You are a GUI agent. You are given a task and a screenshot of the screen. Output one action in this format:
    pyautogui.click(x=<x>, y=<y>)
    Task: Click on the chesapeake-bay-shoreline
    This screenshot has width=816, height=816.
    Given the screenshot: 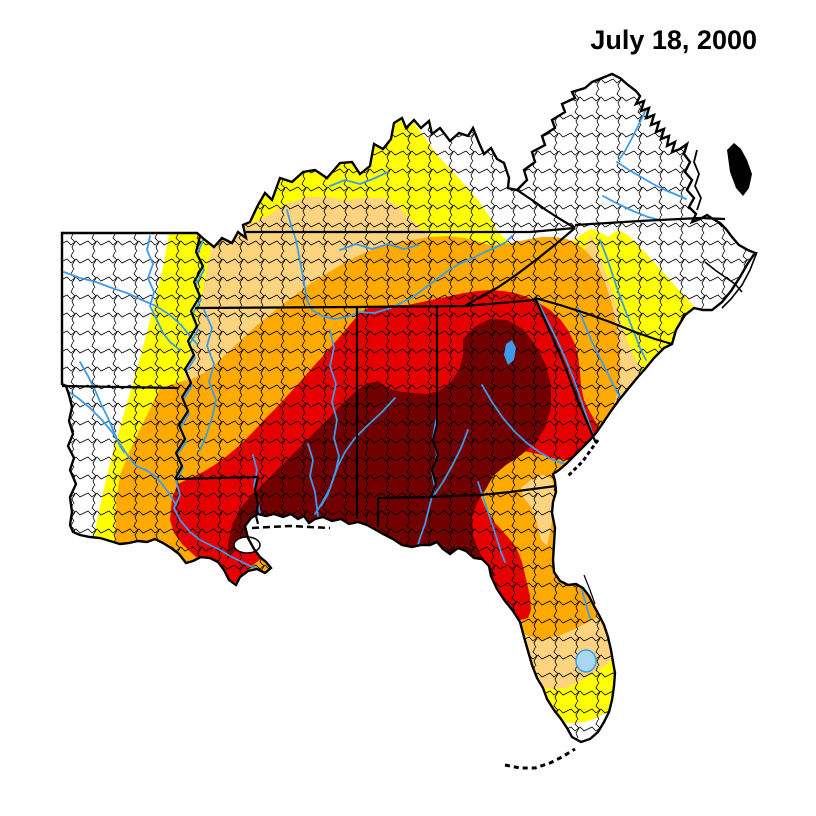 What is the action you would take?
    pyautogui.click(x=697, y=180)
    